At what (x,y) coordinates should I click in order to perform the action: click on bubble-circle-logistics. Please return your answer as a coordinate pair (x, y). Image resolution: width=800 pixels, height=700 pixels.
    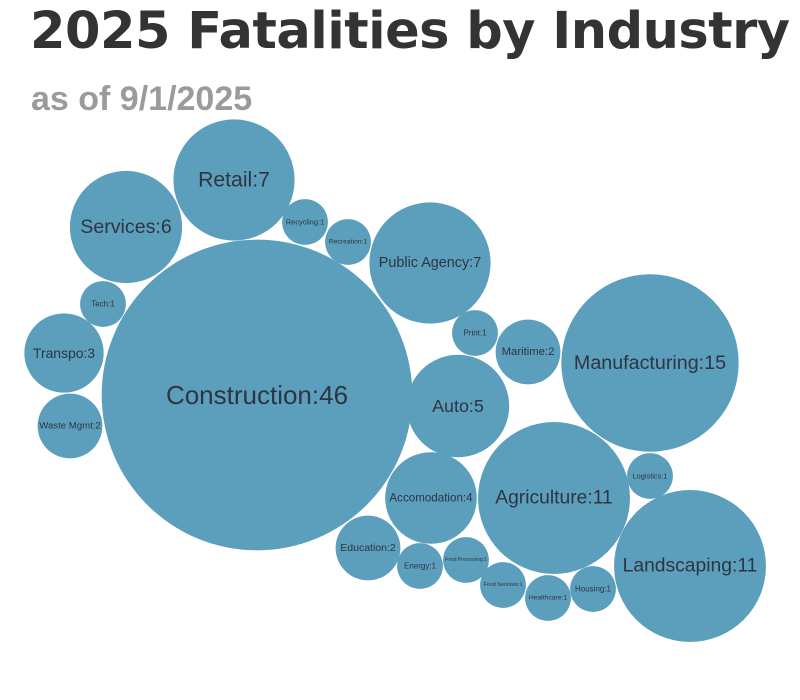
    Looking at the image, I should click on (650, 476).